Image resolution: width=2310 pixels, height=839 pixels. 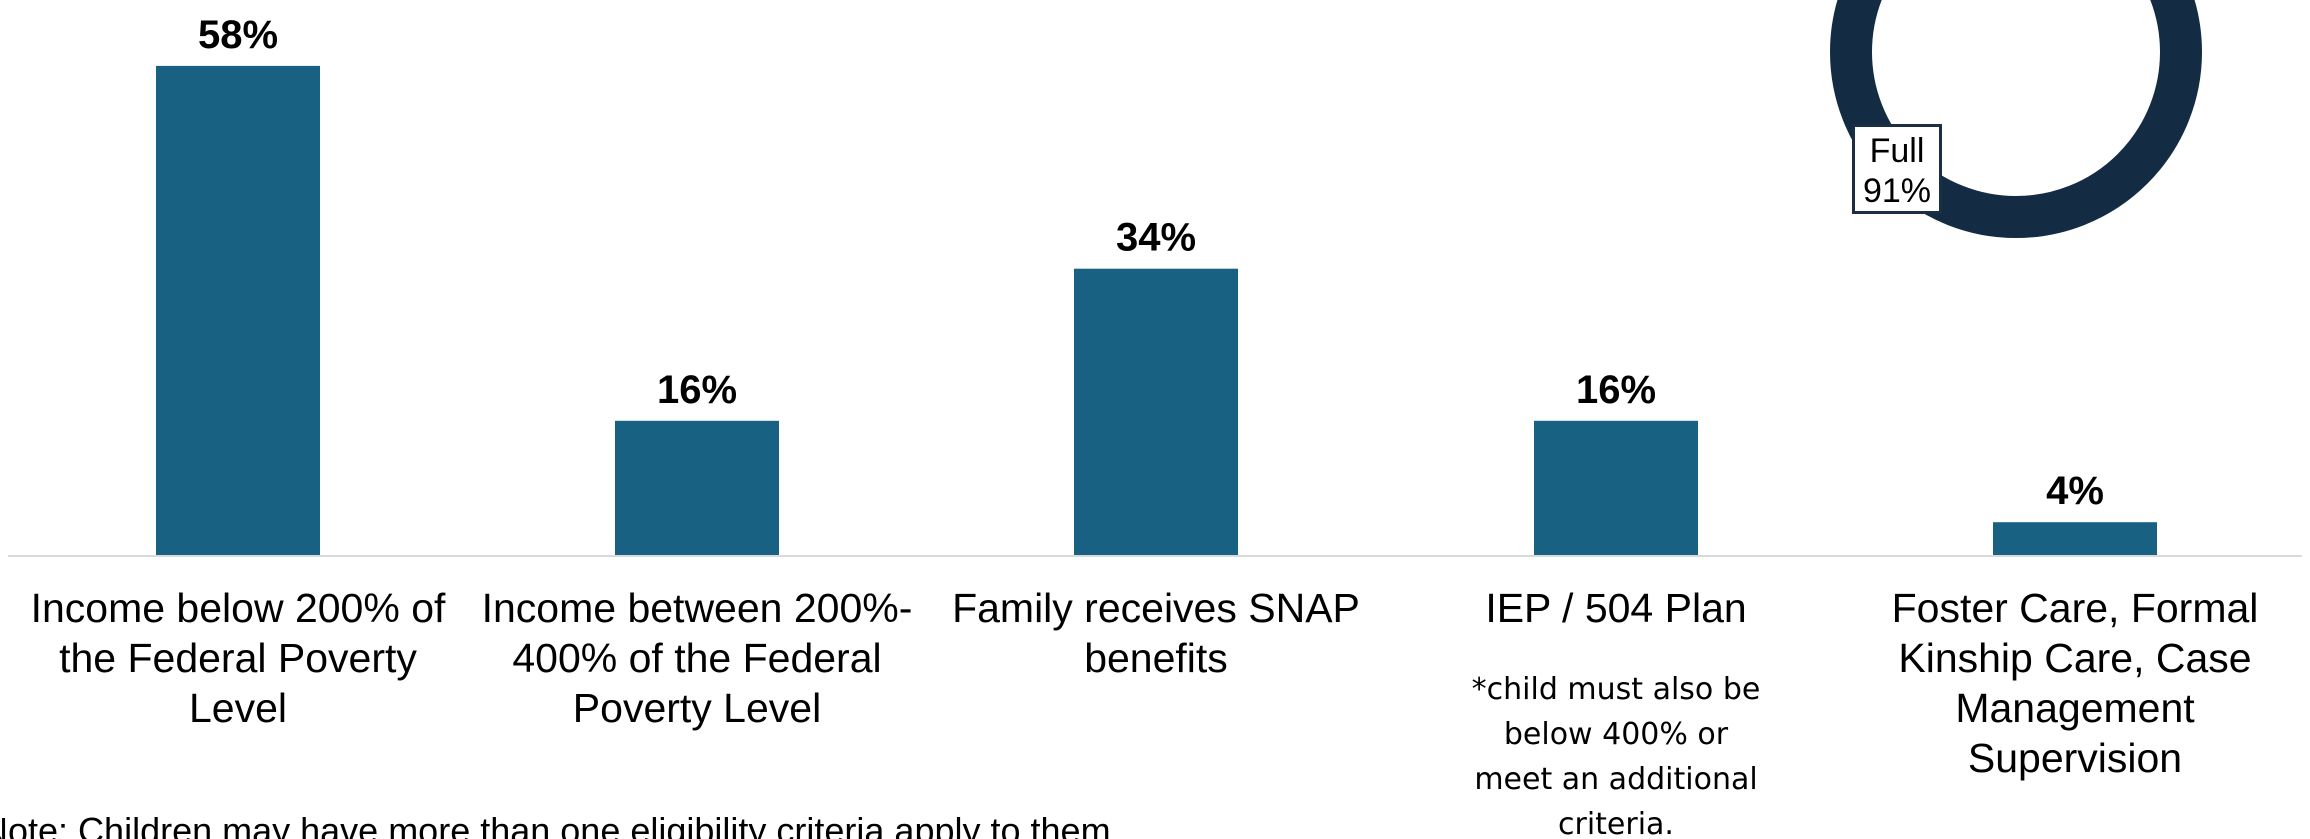 What do you see at coordinates (238, 35) in the screenshot?
I see `bar-value-label-1: 58%` at bounding box center [238, 35].